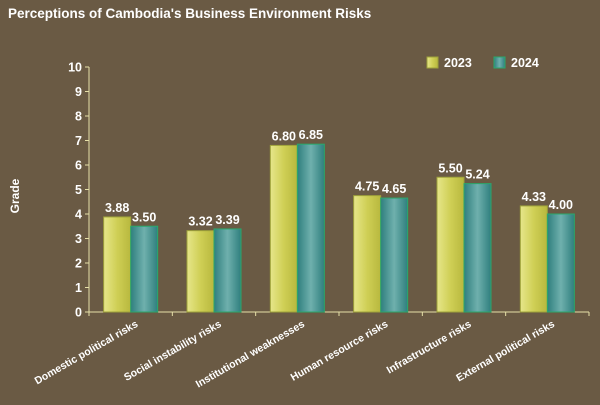 The image size is (600, 405). What do you see at coordinates (78, 239) in the screenshot?
I see `y-tick-label: 3` at bounding box center [78, 239].